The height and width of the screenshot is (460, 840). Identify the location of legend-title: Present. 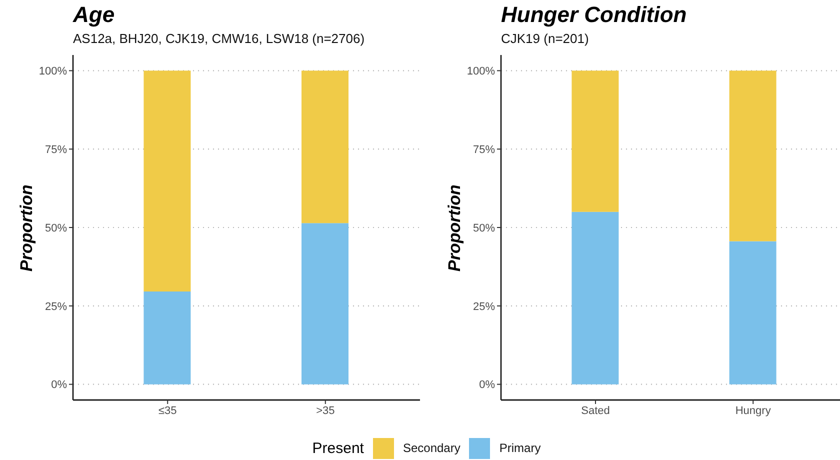
(338, 448).